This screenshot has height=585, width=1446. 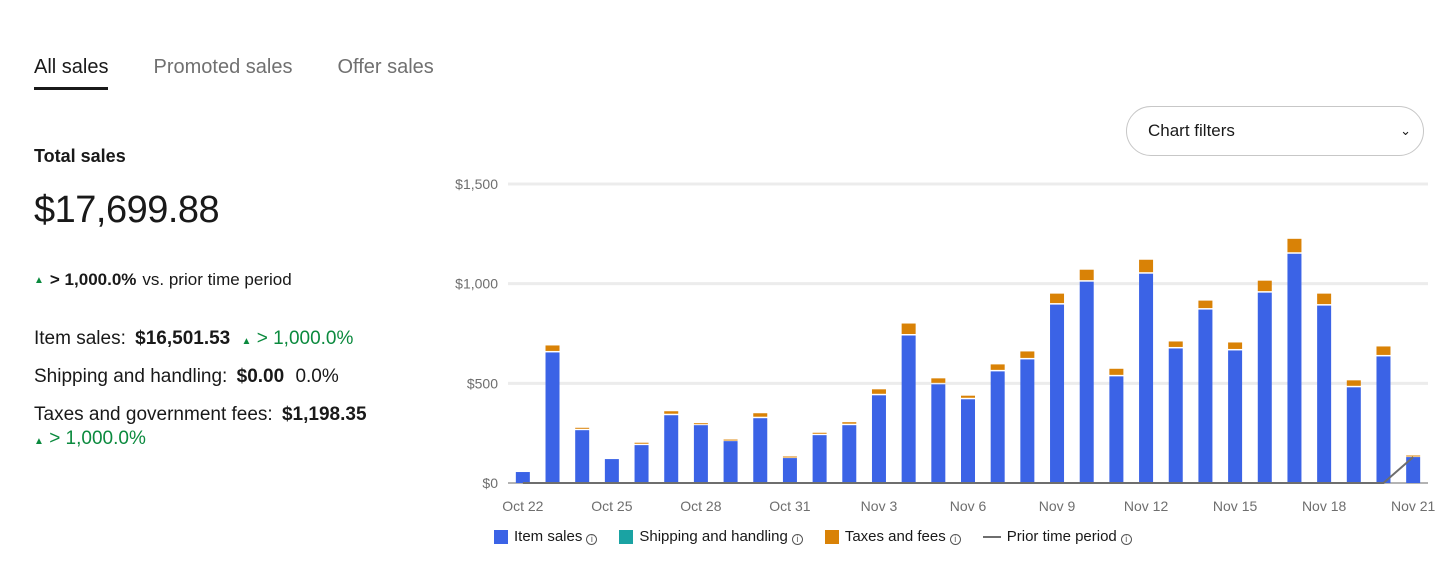 What do you see at coordinates (153, 414) in the screenshot?
I see `taxes-label: Taxes and government fees:` at bounding box center [153, 414].